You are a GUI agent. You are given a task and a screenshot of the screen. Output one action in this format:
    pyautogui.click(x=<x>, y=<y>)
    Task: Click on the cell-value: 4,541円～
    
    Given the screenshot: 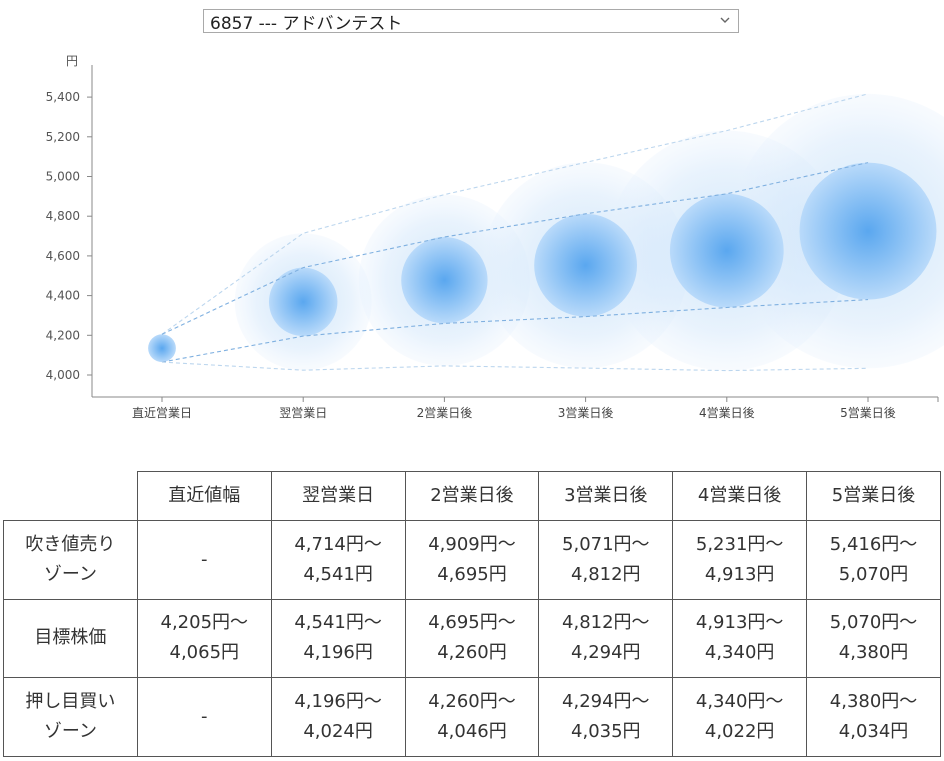 What is the action you would take?
    pyautogui.click(x=338, y=623)
    